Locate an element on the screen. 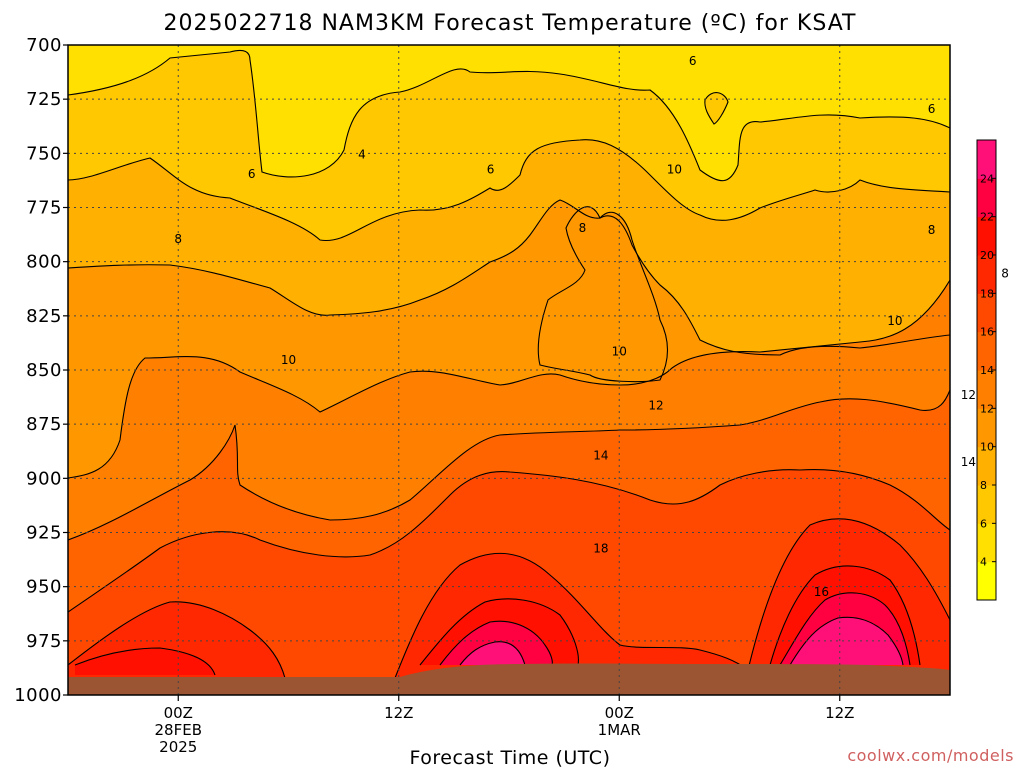 The image size is (1024, 768). y-tick-label: 1000 is located at coordinates (38, 695).